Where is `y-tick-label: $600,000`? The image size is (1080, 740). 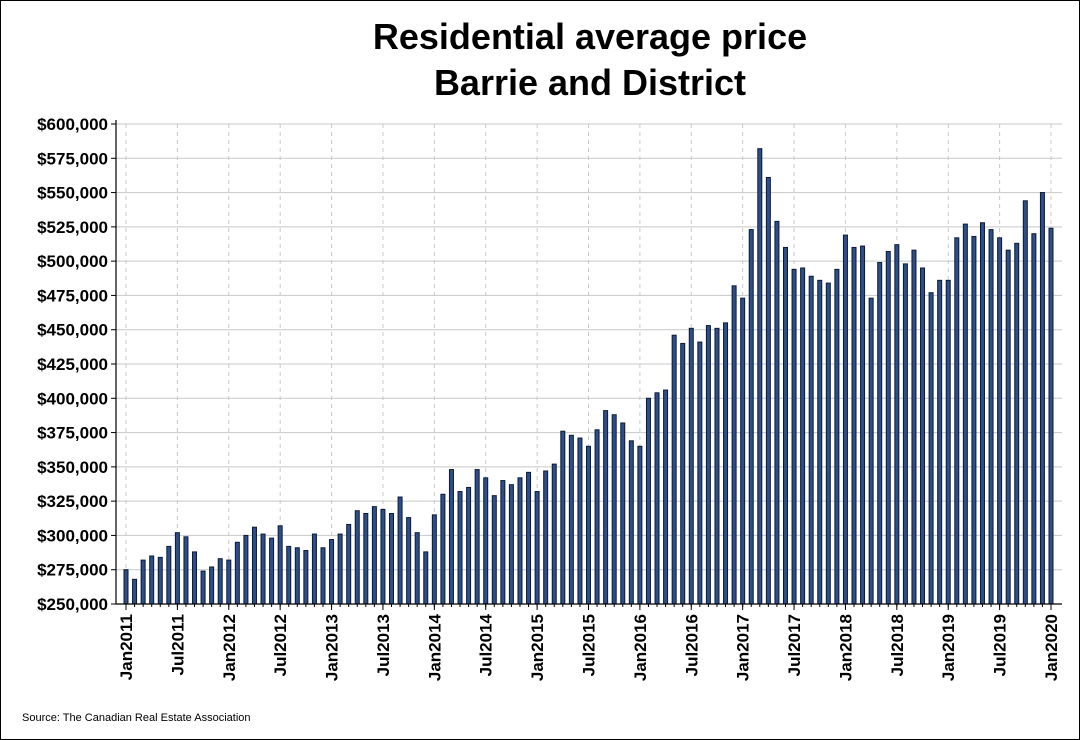
y-tick-label: $600,000 is located at coordinates (72, 124).